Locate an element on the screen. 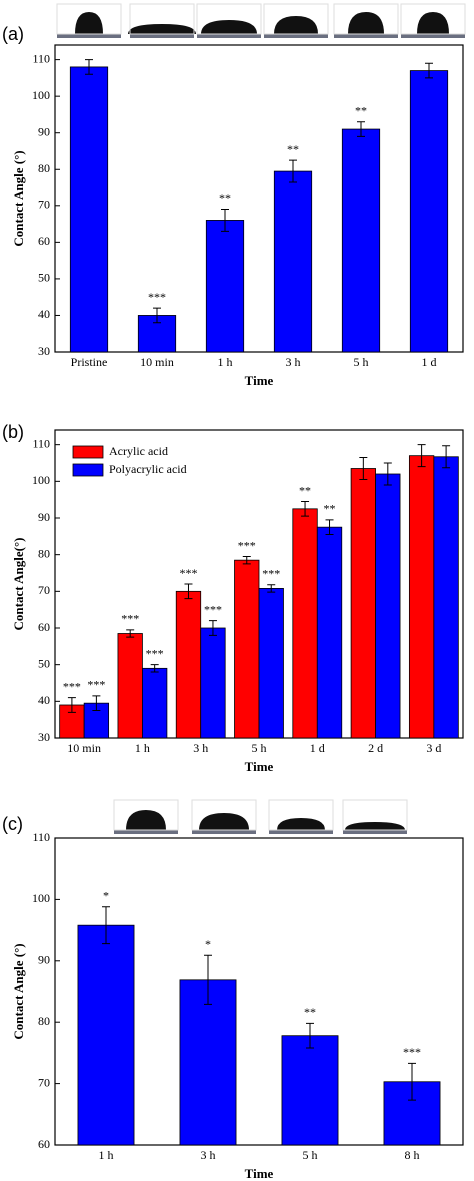 This screenshot has width=474, height=1181. y-tick-label: 90 is located at coordinates (44, 960).